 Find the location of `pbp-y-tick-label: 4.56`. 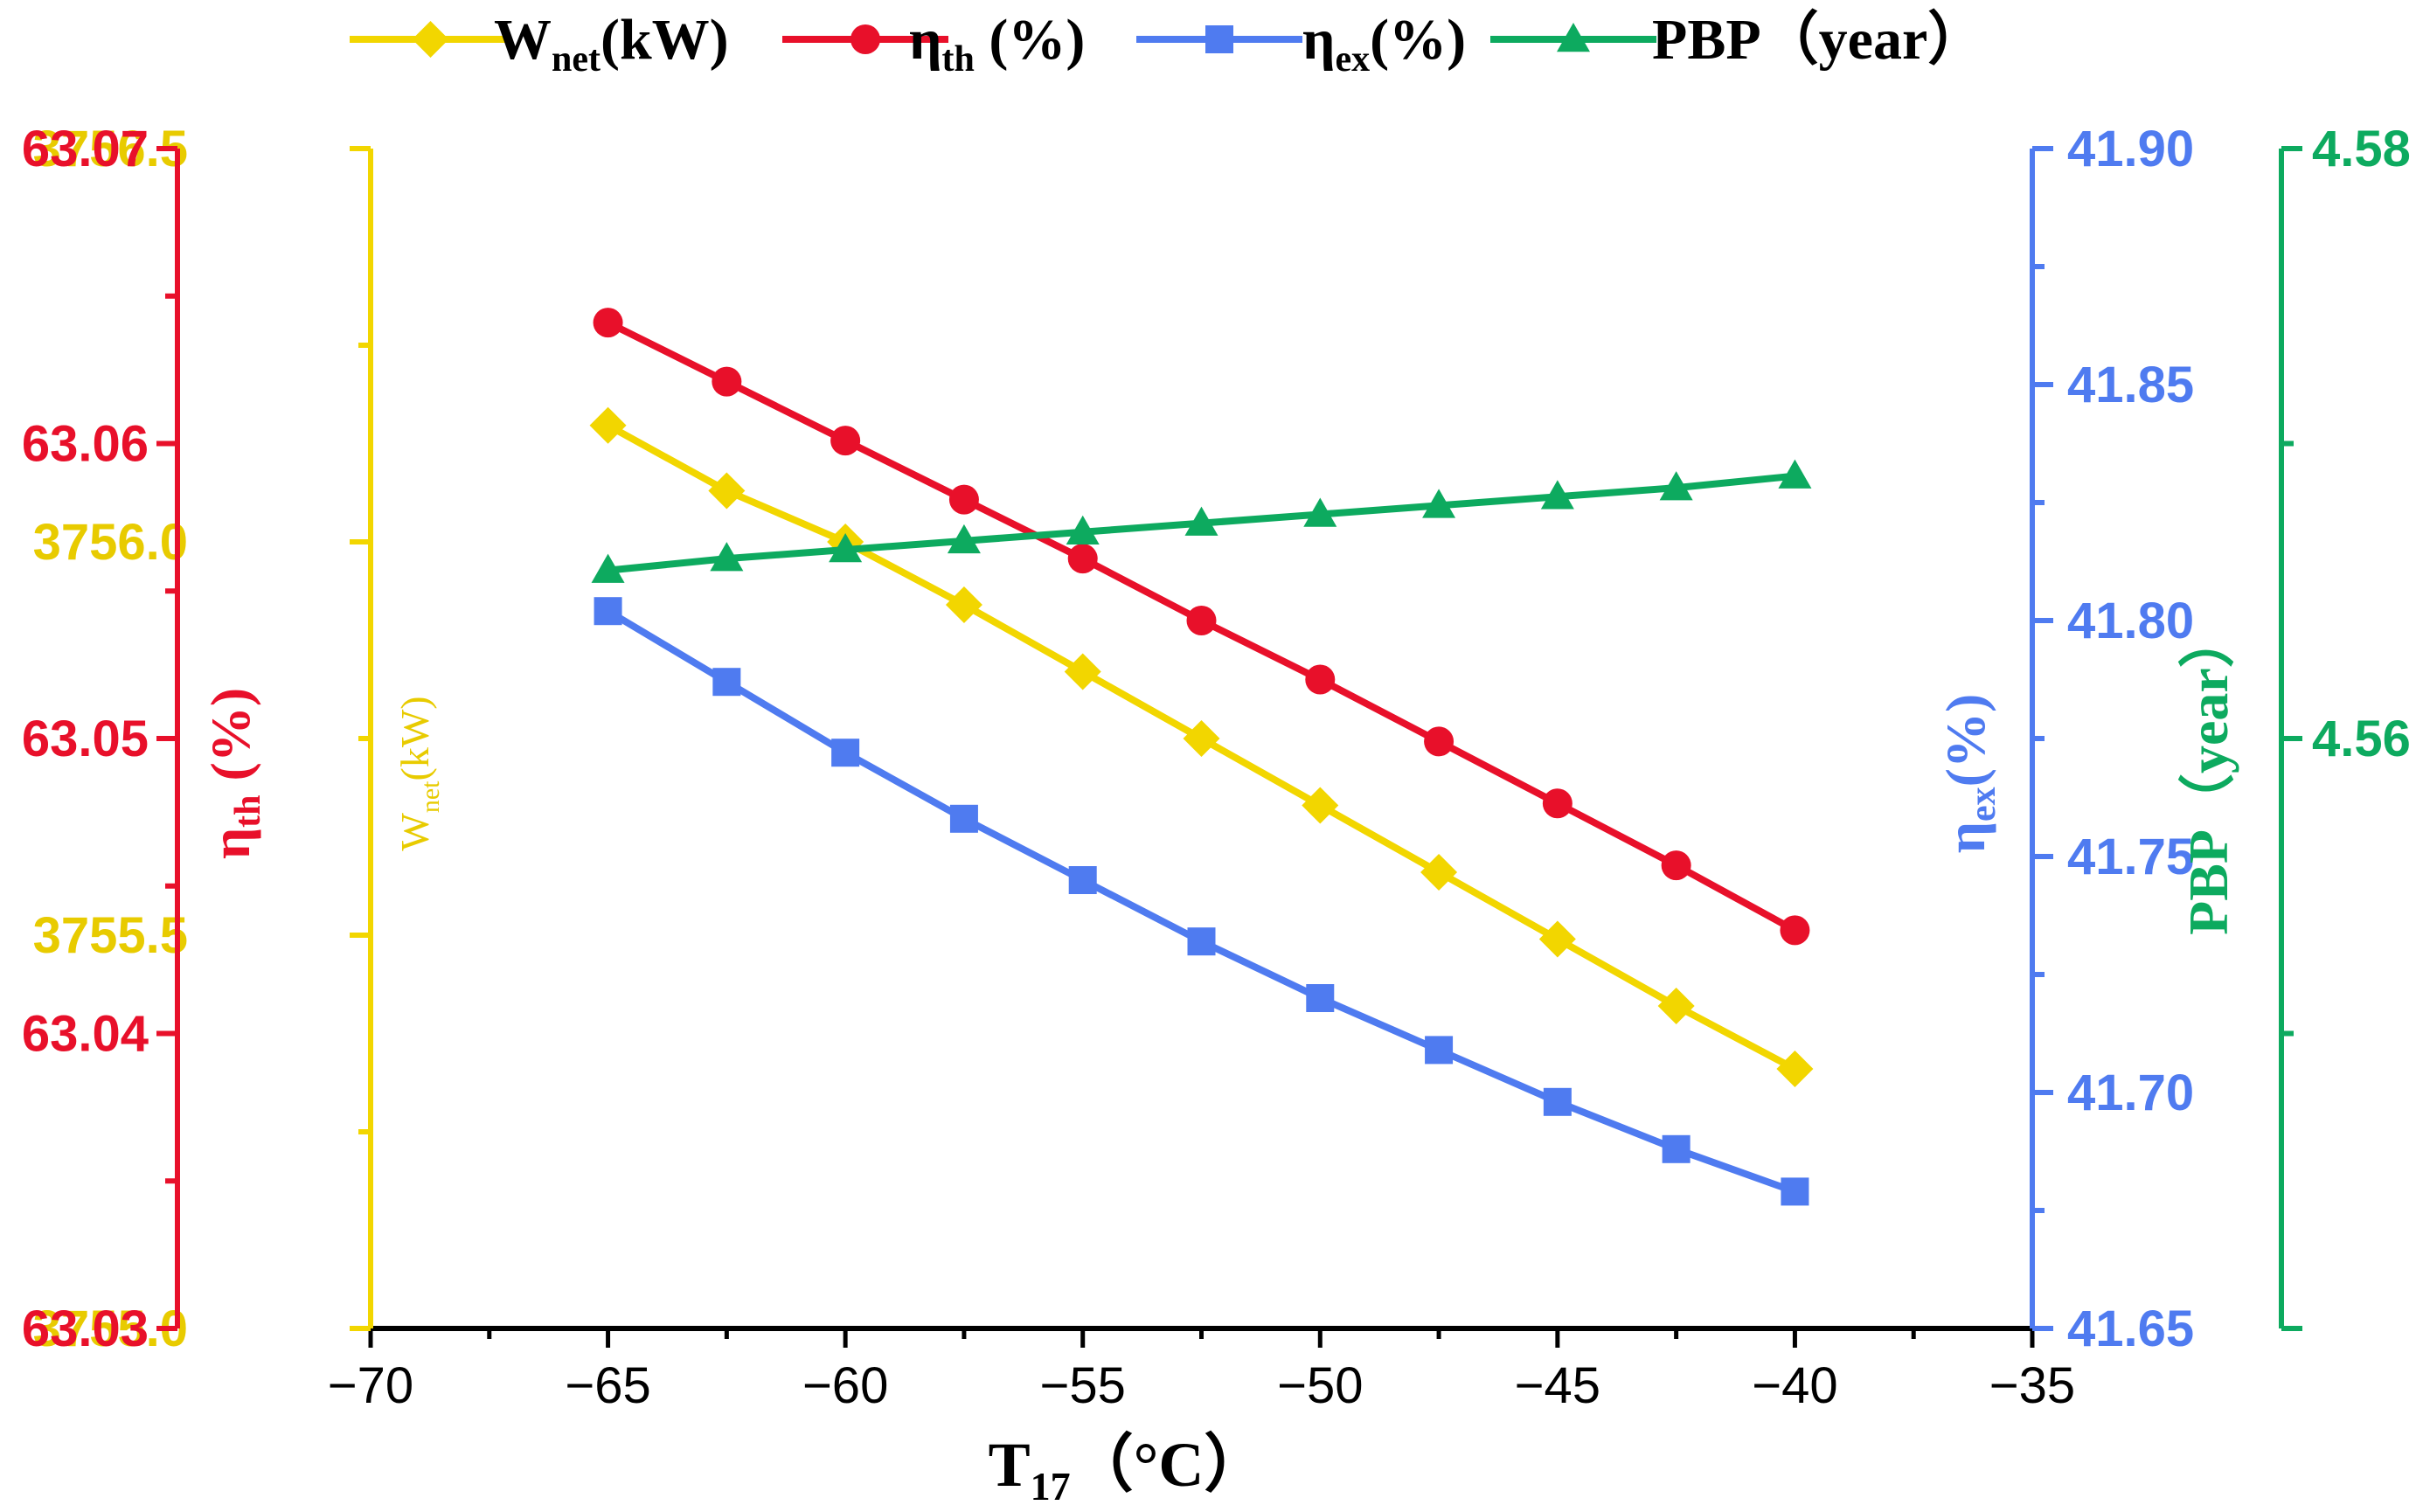

pbp-y-tick-label: 4.56 is located at coordinates (2362, 739).